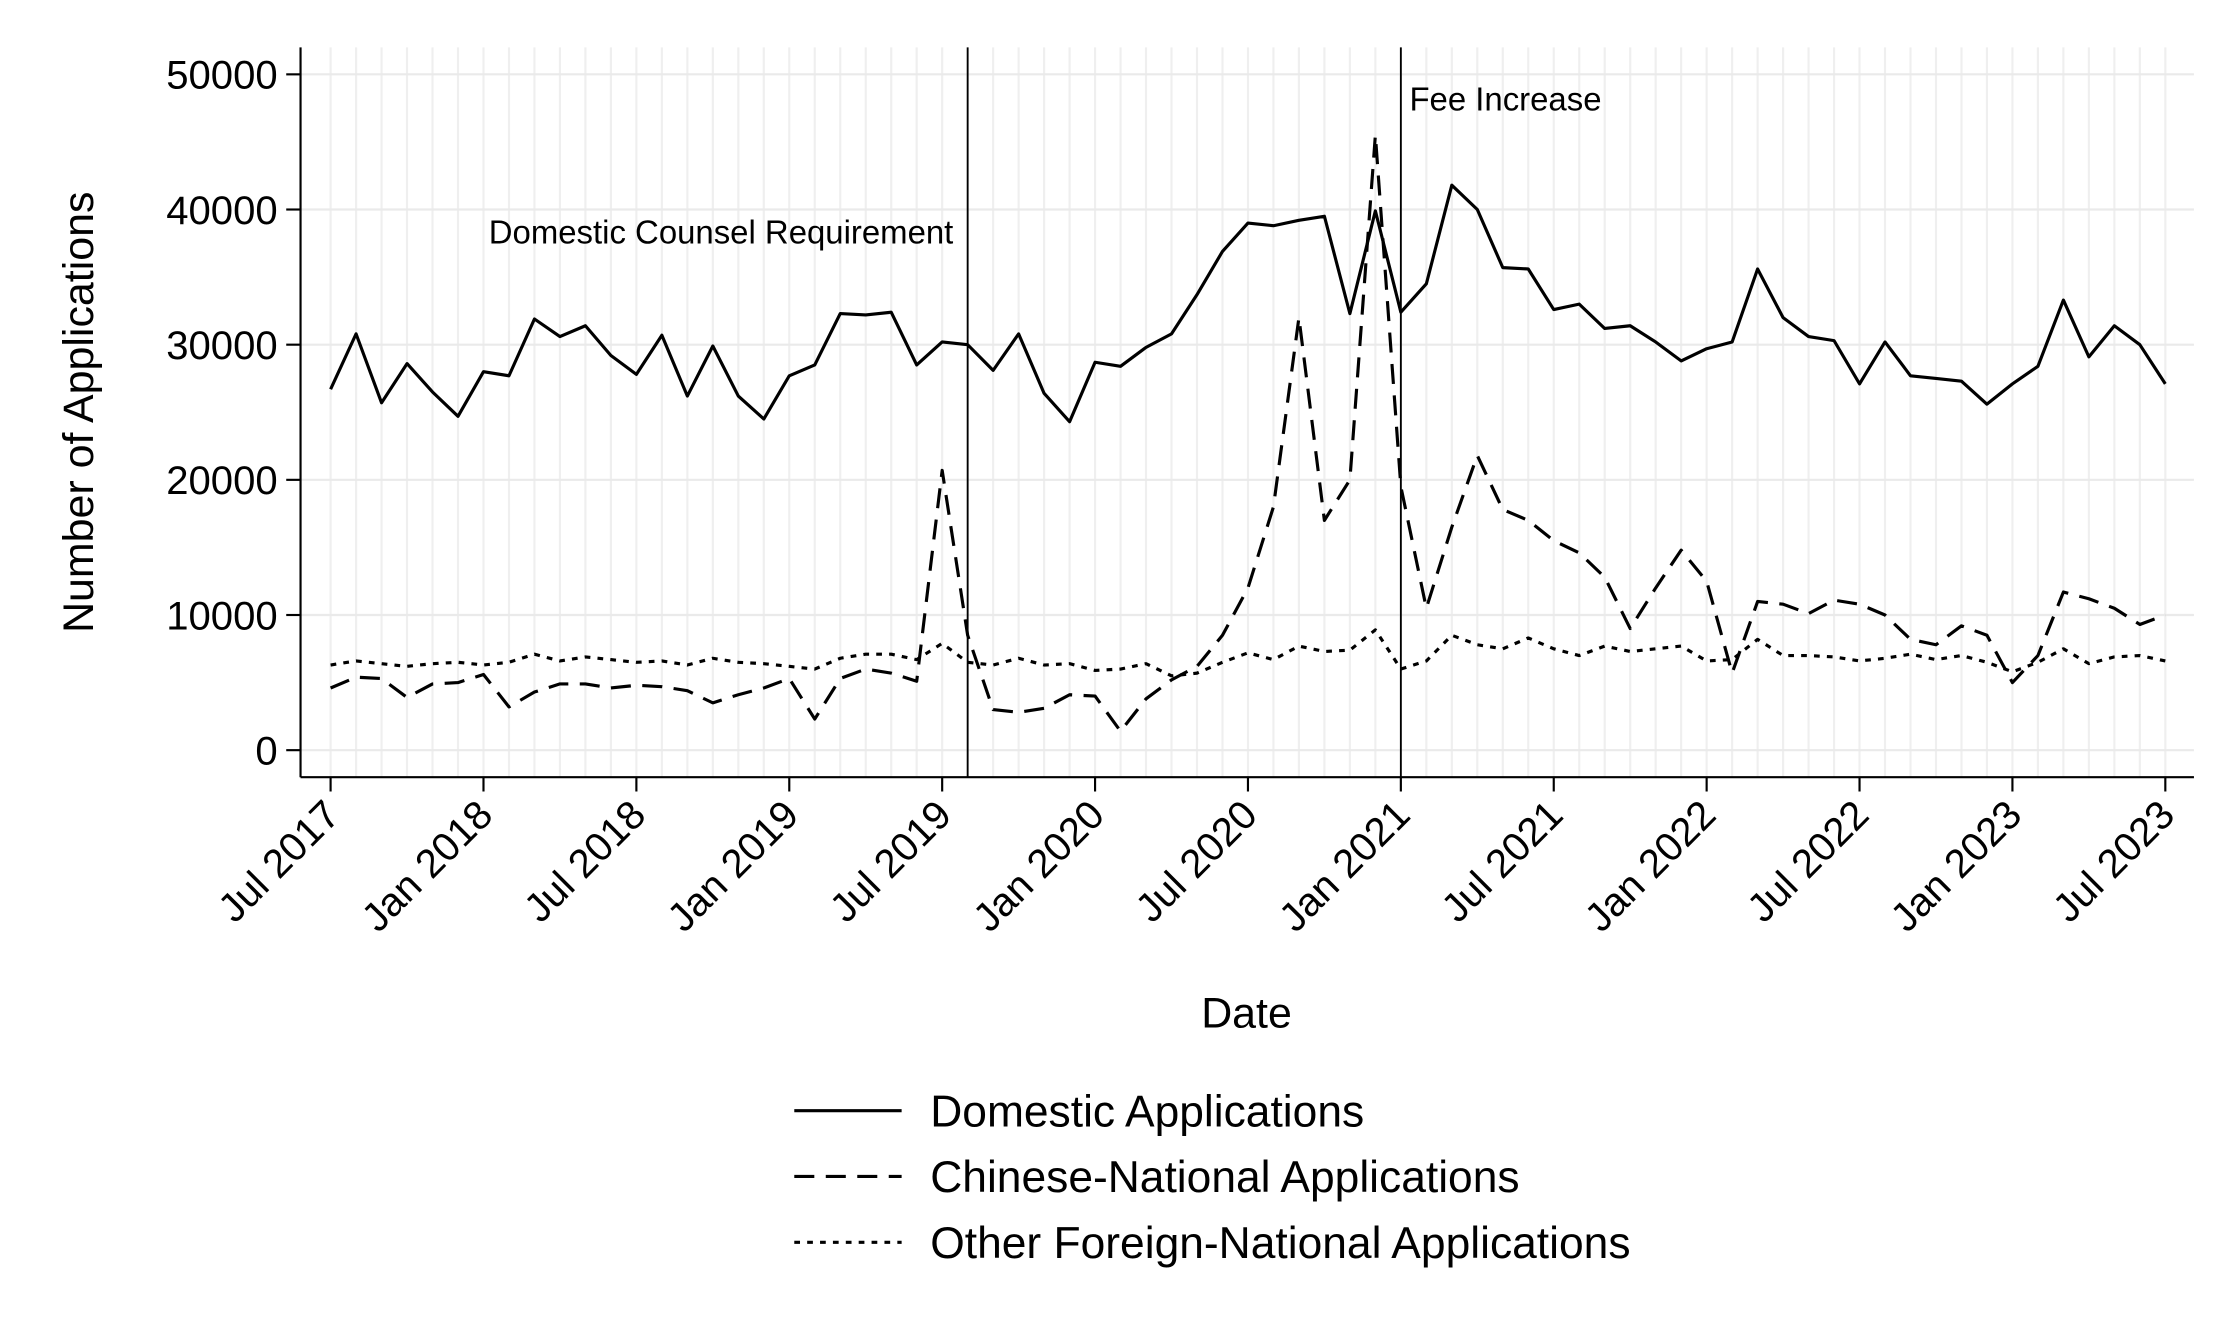  I want to click on y-tick-label: 0, so click(266, 751).